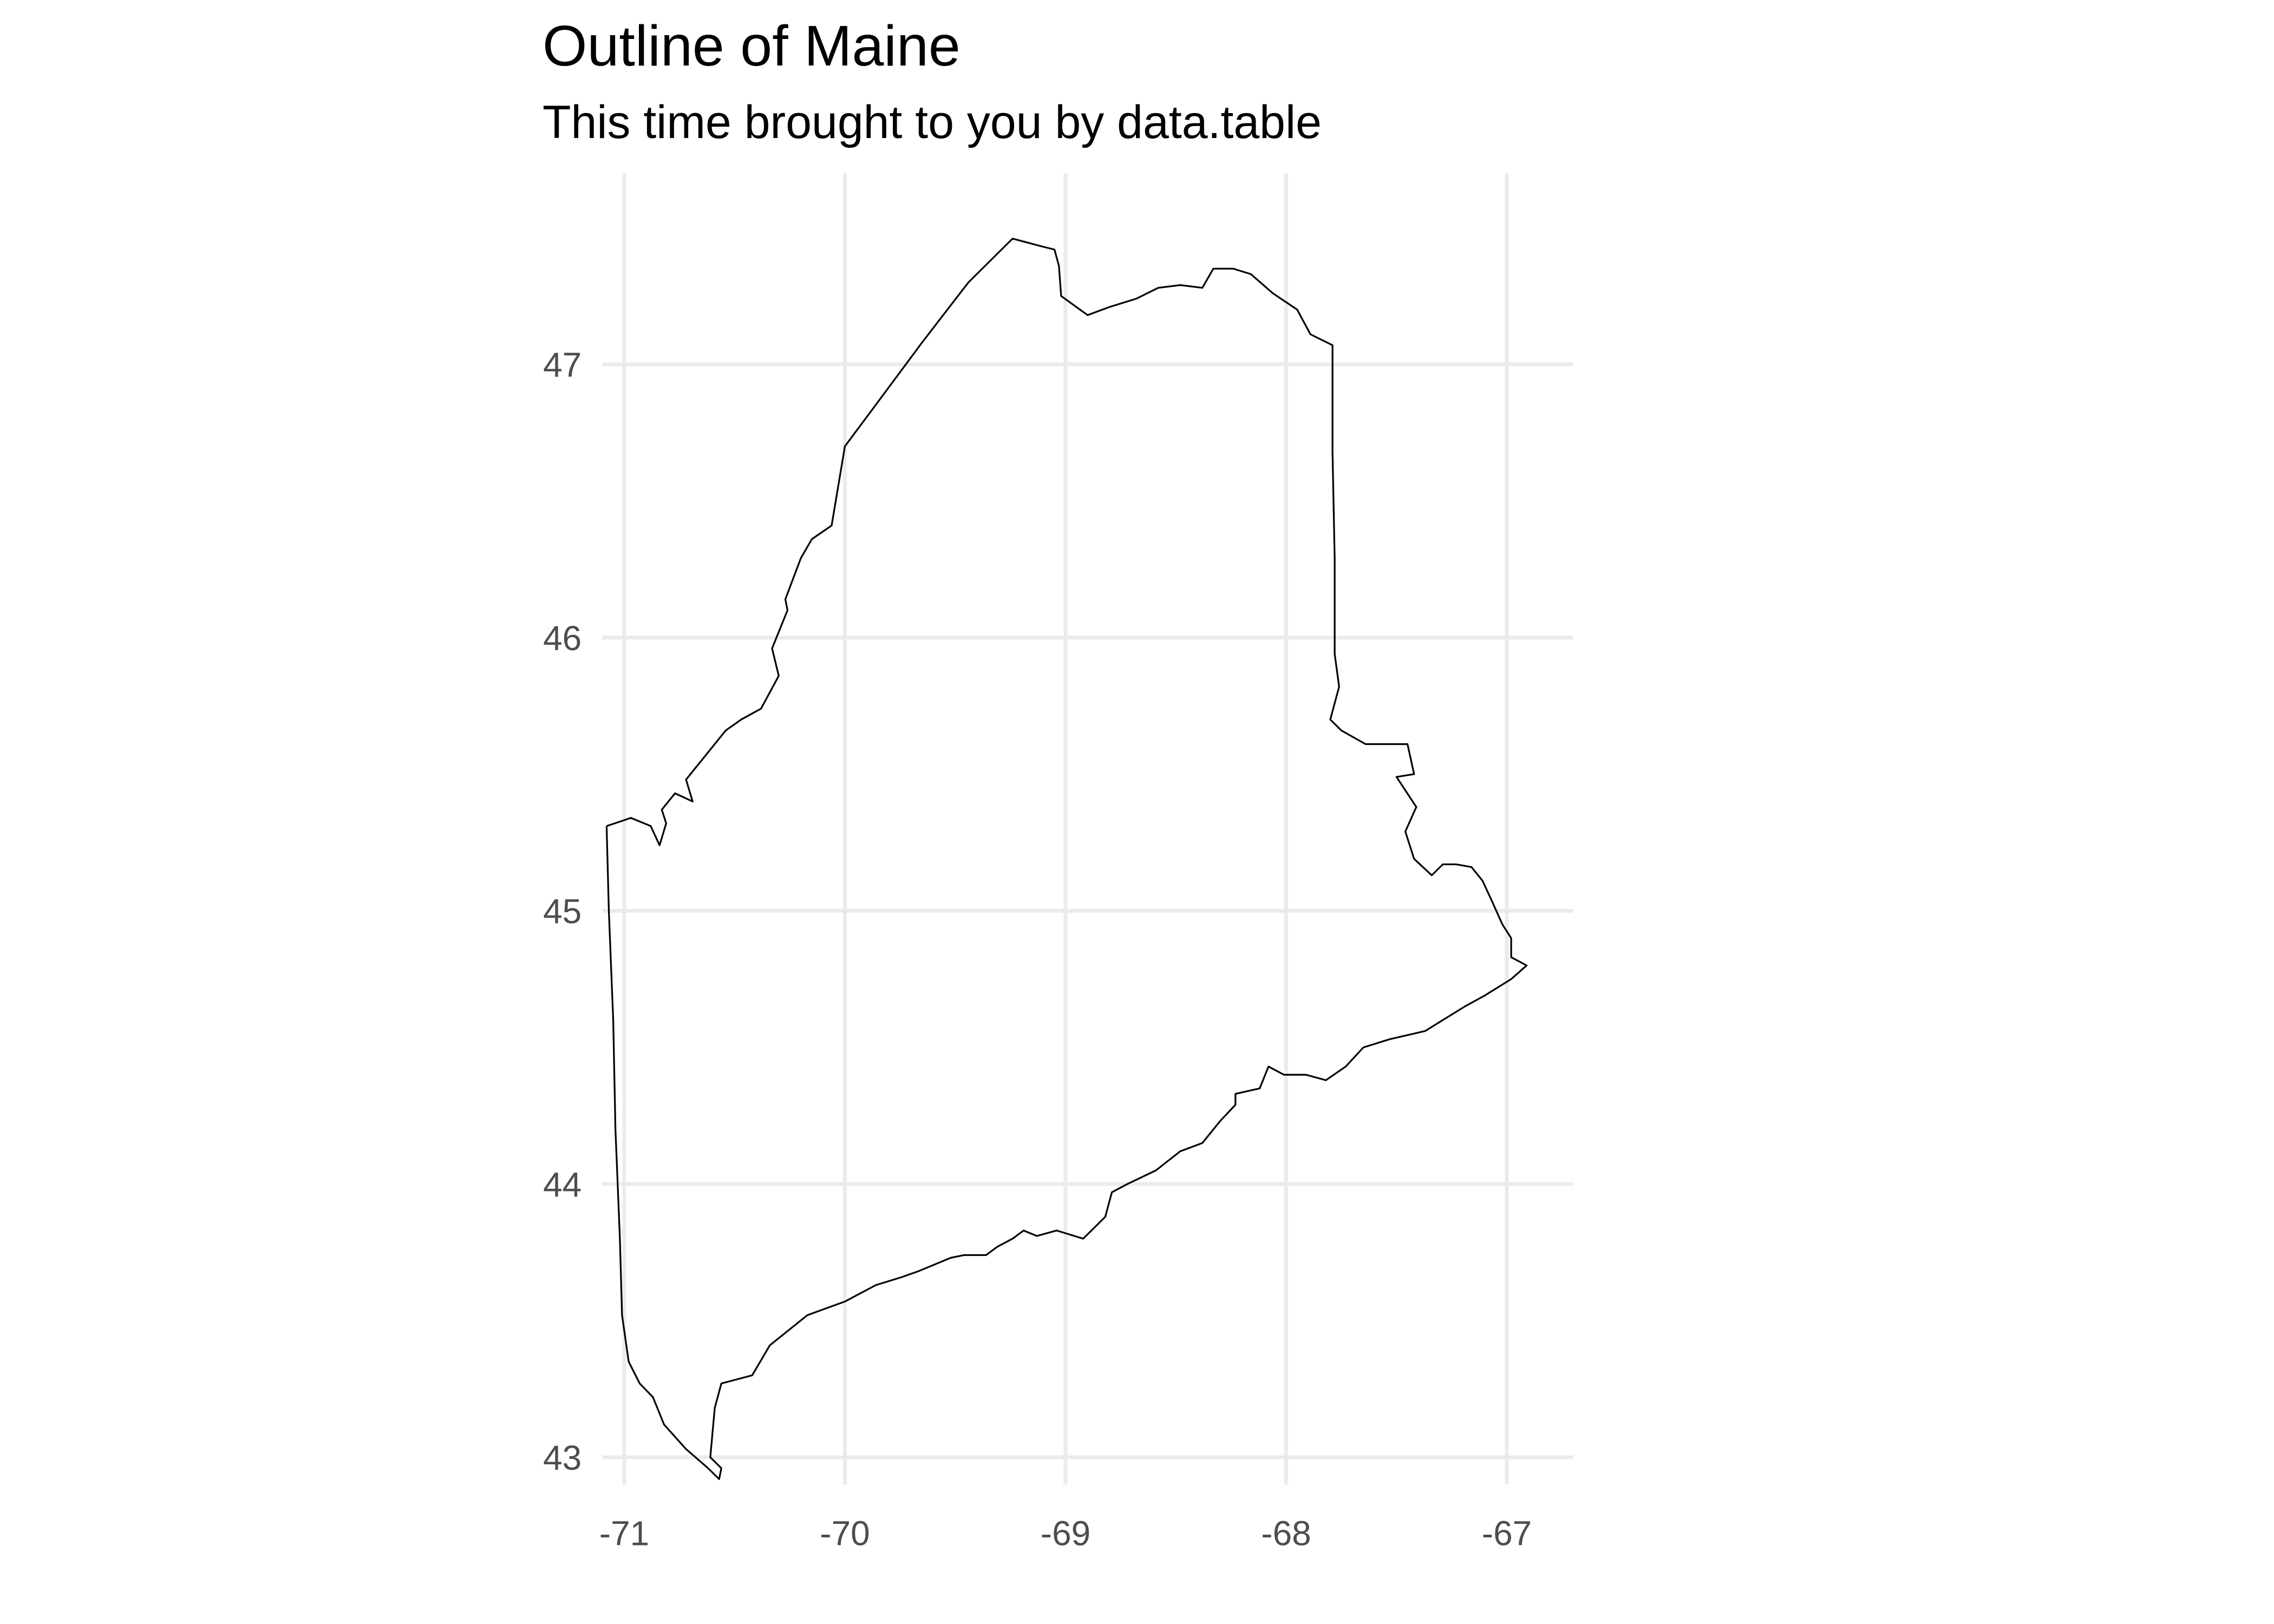 Image resolution: width=2274 pixels, height=1624 pixels. I want to click on x-axis-tick-labels: -71 -70 -69 -68 -67, so click(1066, 1533).